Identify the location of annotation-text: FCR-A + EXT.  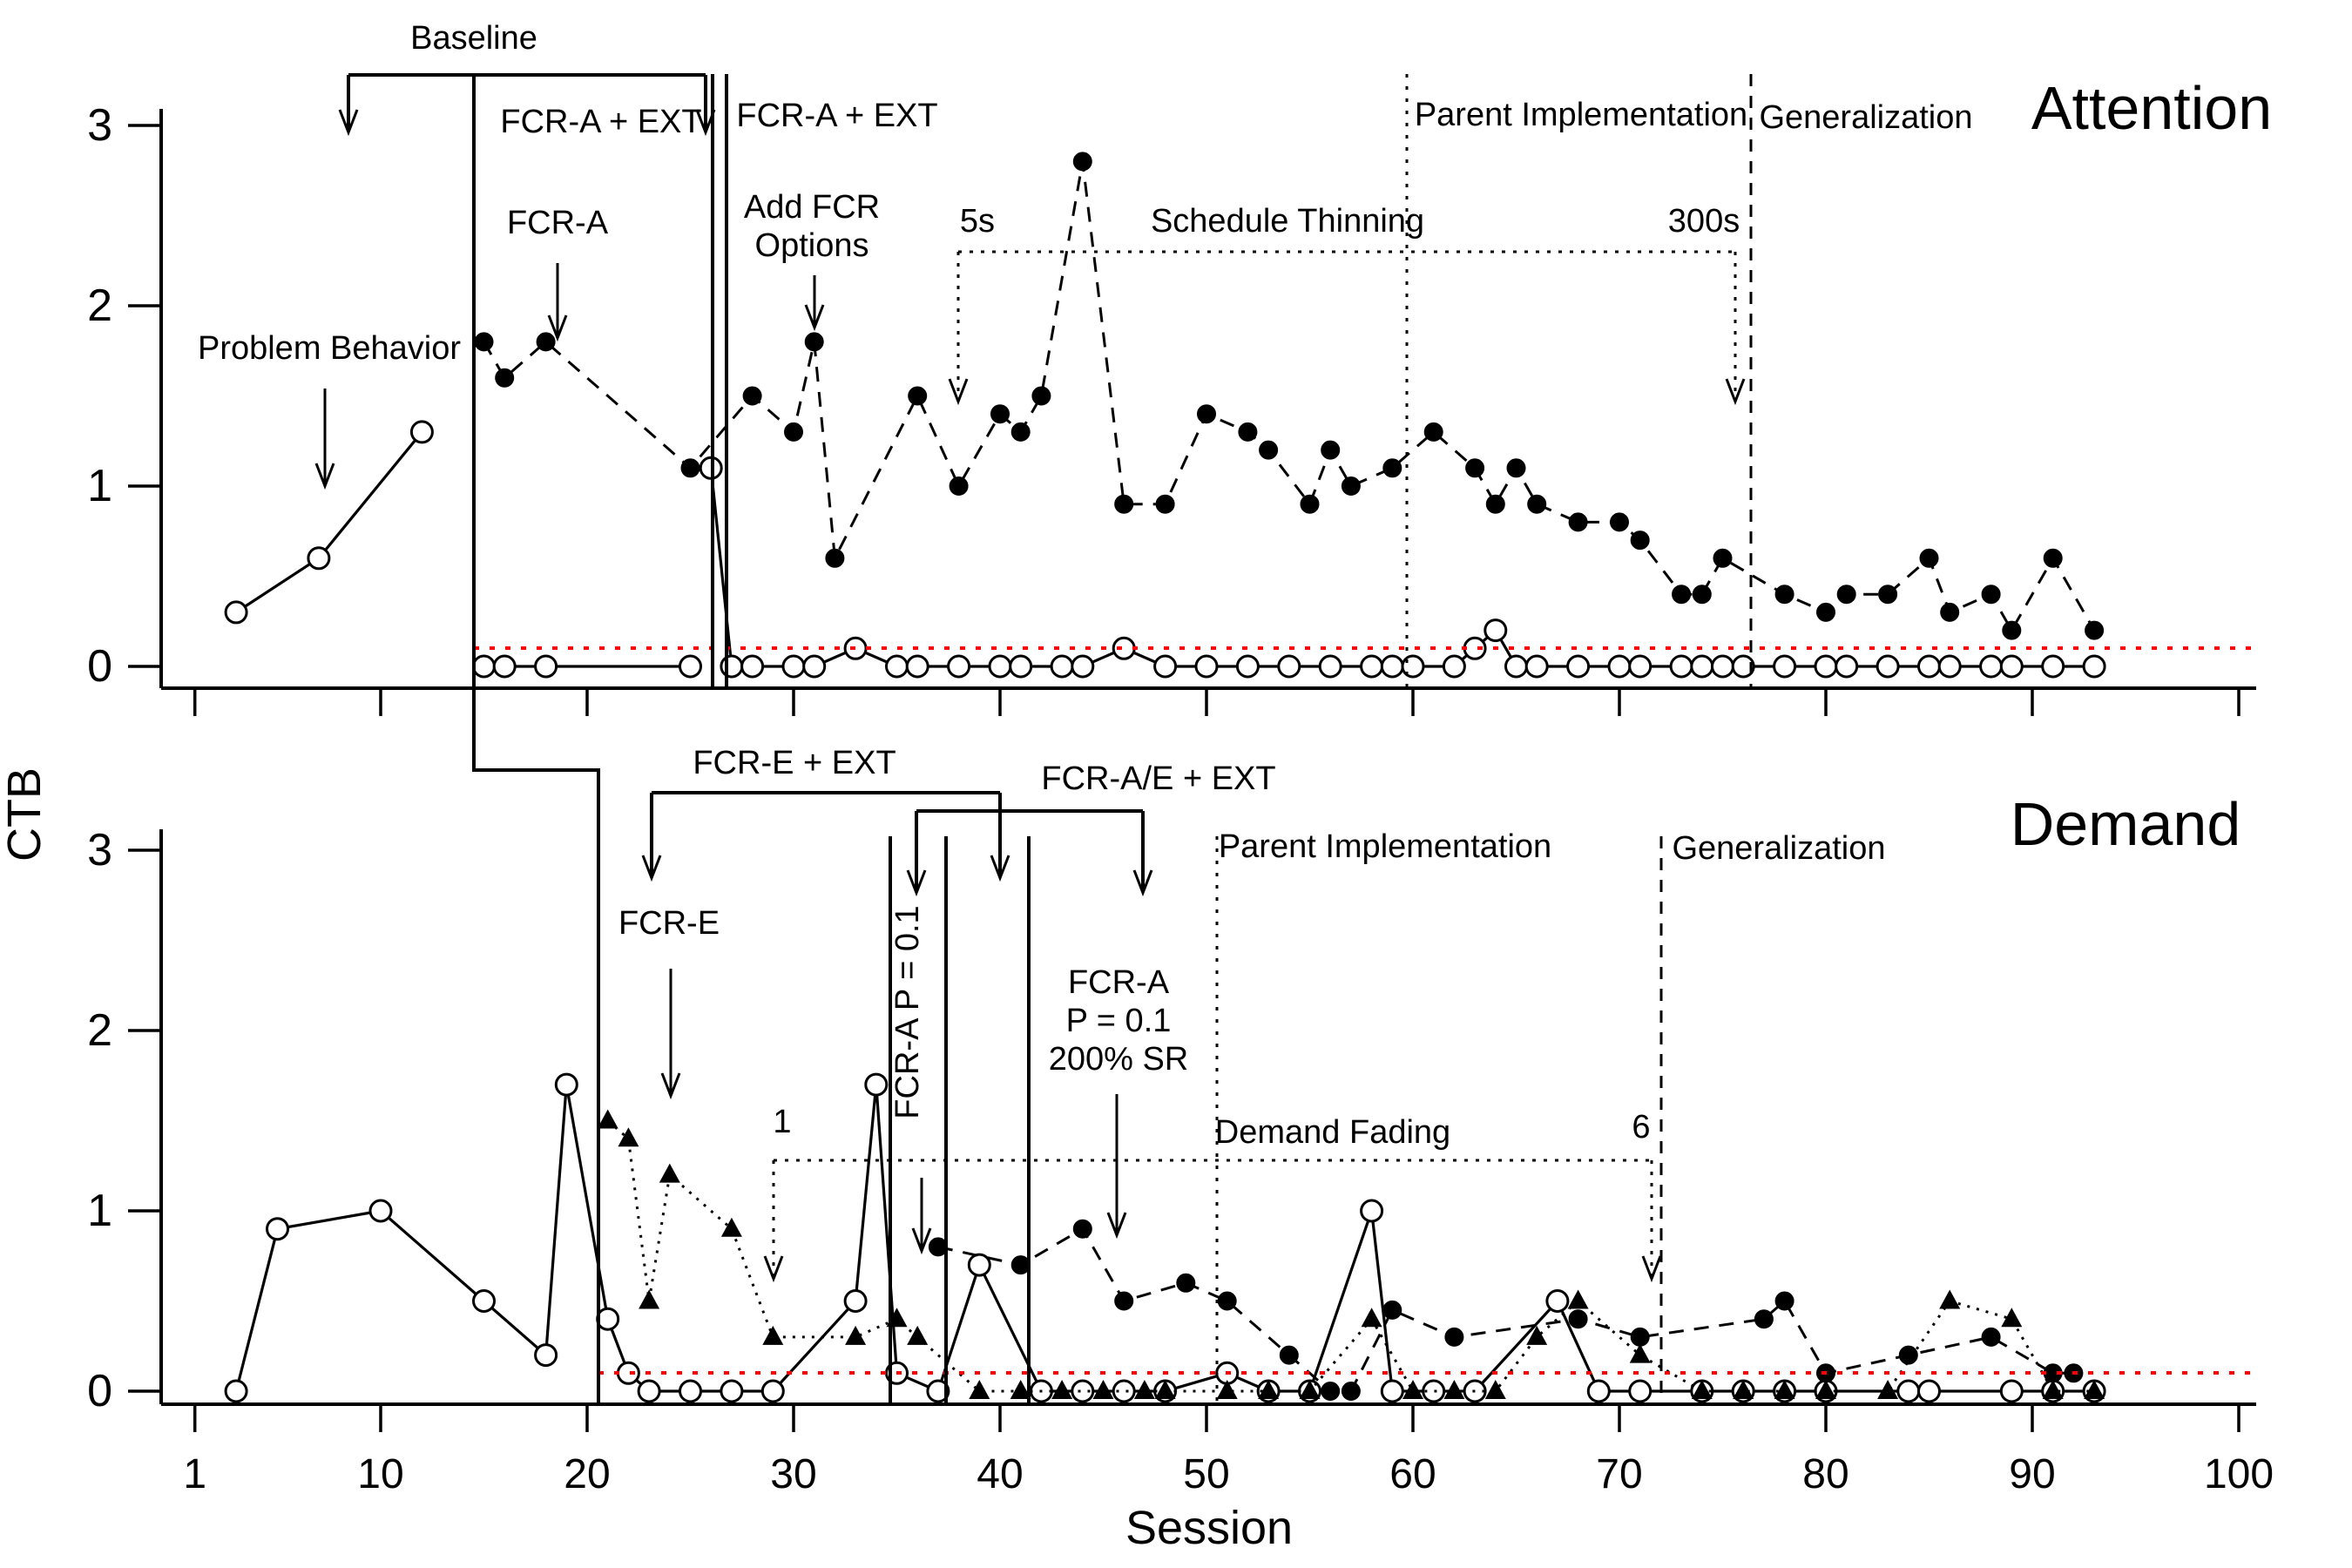
(600, 122).